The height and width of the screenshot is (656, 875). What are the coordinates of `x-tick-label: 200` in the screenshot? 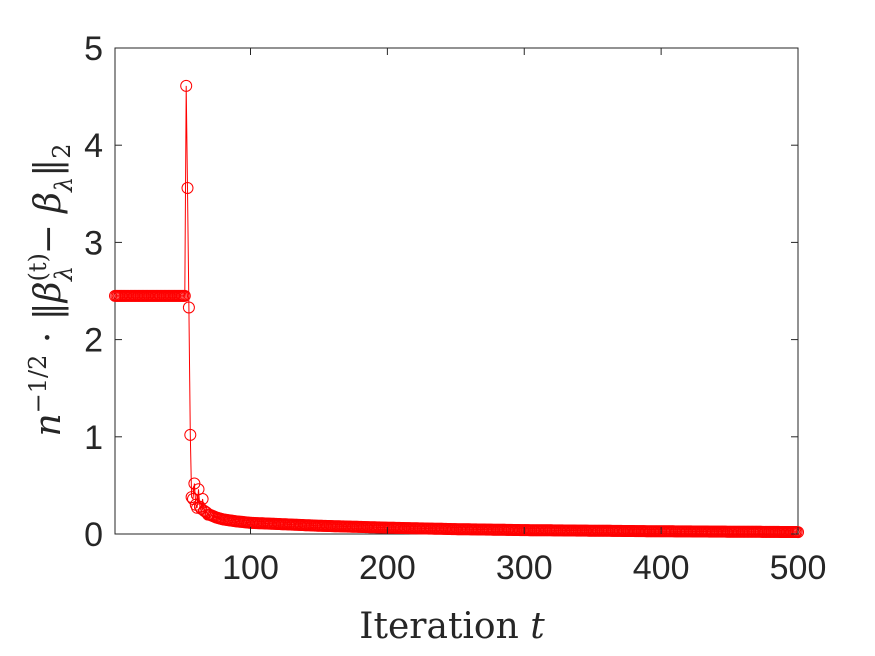 It's located at (387, 568).